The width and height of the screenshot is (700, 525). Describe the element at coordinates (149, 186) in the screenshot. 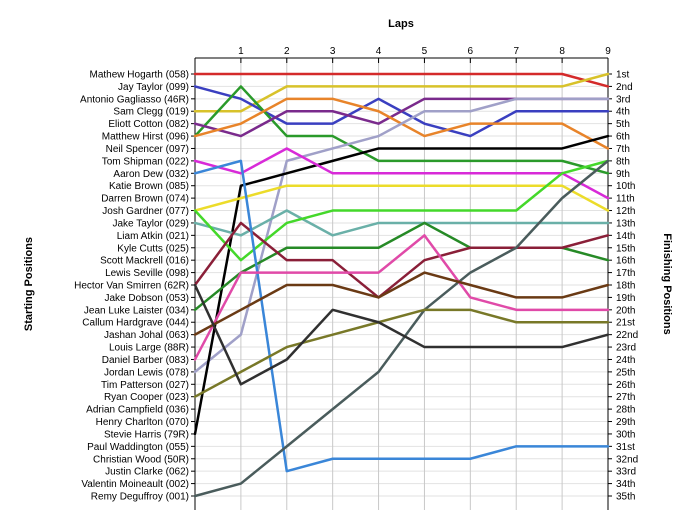

I see `start-label: Katie Brown (085)` at that location.